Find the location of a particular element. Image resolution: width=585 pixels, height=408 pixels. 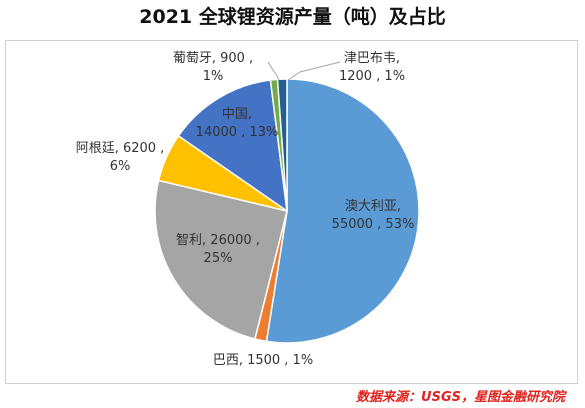

label-zimbabwe: 津巴布韦, 1200 , 1% is located at coordinates (372, 67).